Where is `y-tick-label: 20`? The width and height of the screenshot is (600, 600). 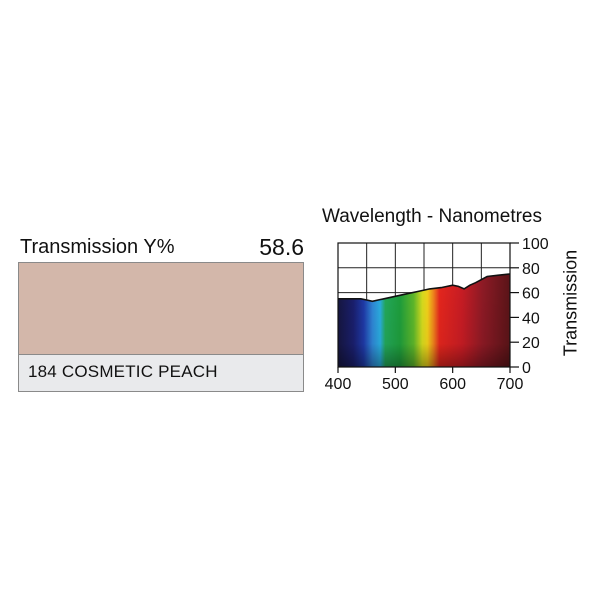 y-tick-label: 20 is located at coordinates (531, 343).